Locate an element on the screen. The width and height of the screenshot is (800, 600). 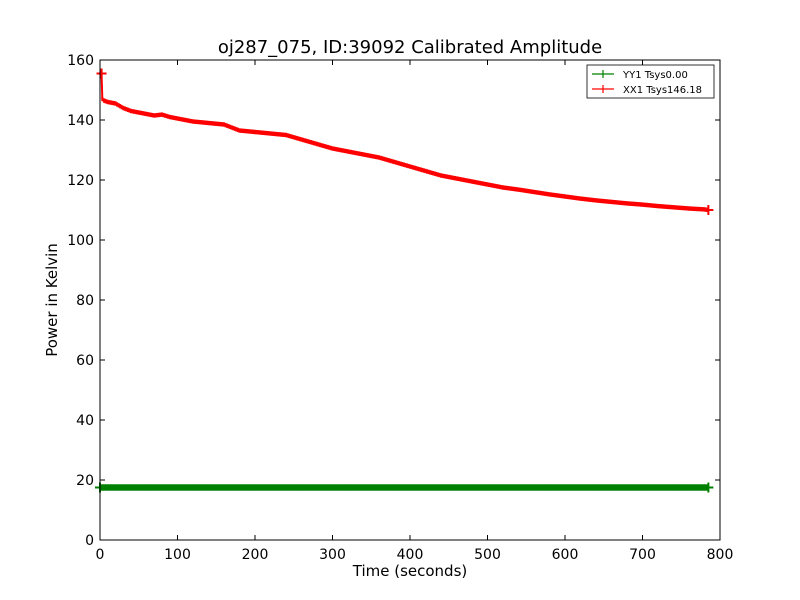
x-axis-label: Time (seconds) is located at coordinates (410, 571).